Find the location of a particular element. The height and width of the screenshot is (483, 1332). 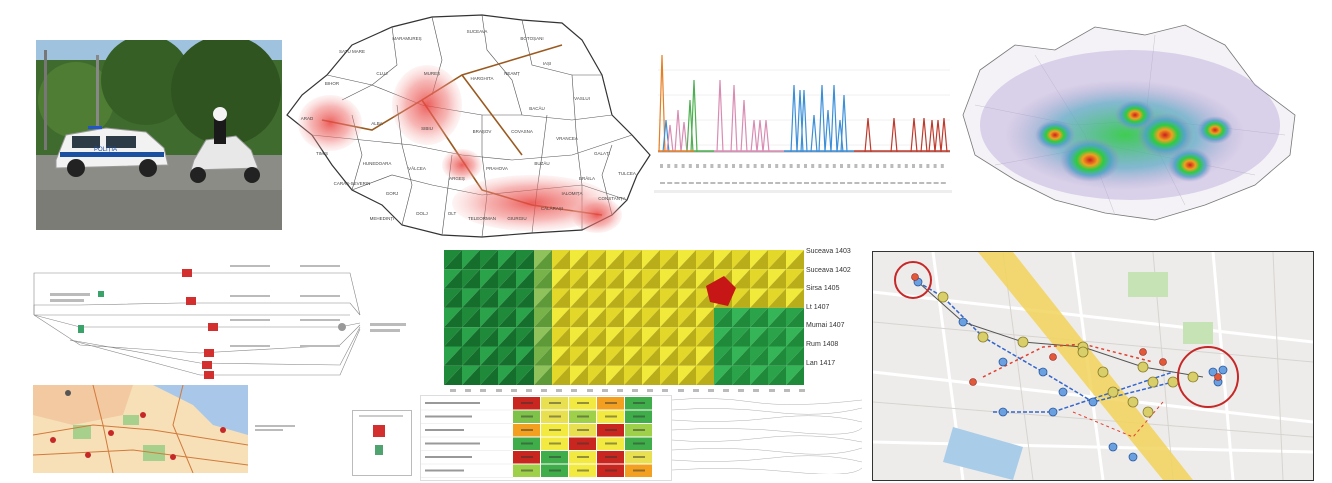

county-label: GALAȚI is located at coordinates (602, 153).